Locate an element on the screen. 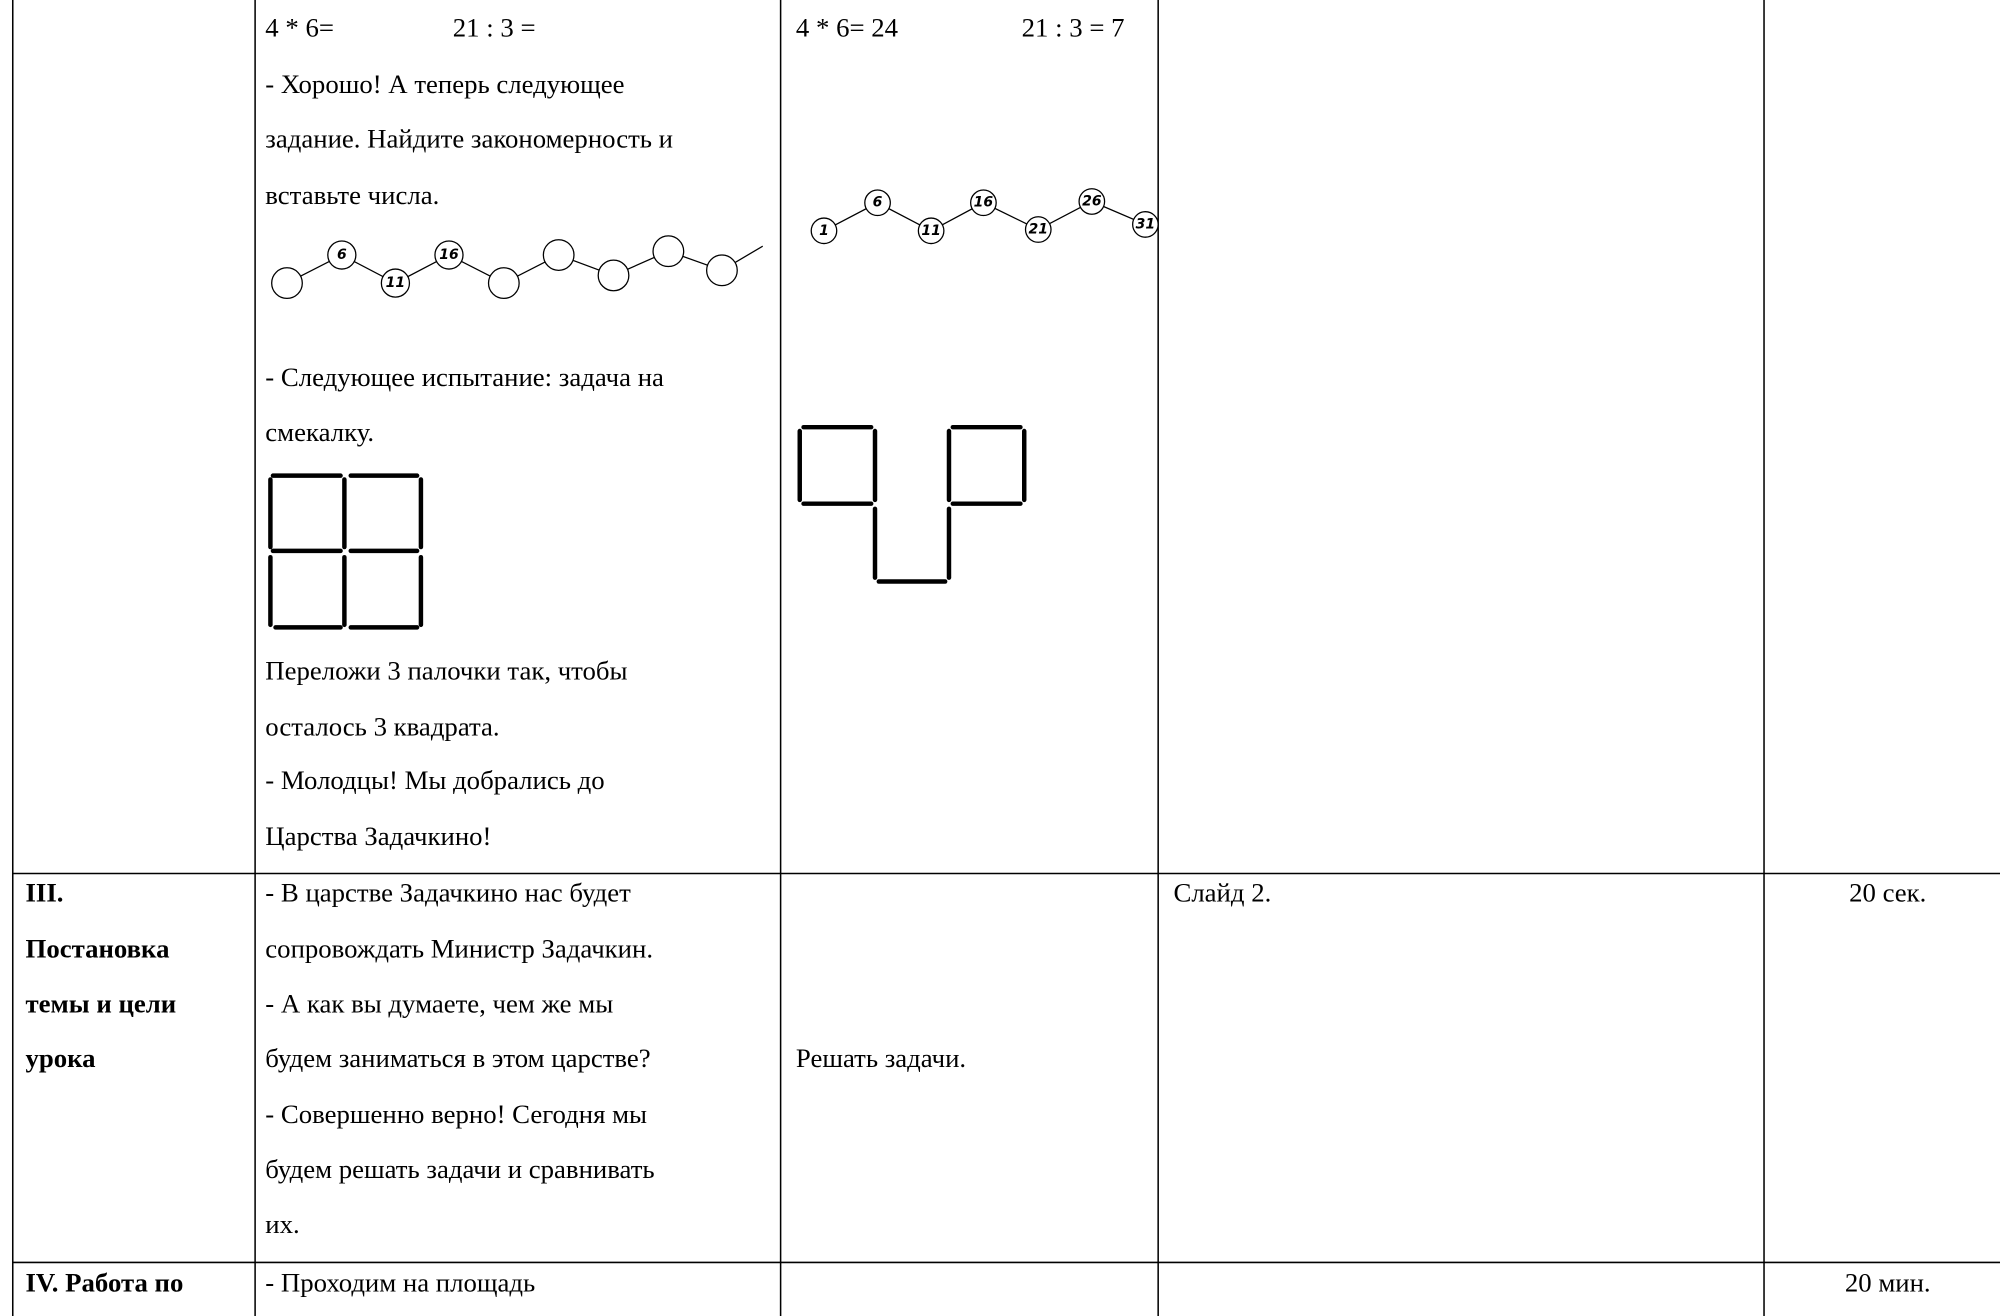  text-line: - Проходим на площадь is located at coordinates (400, 1283).